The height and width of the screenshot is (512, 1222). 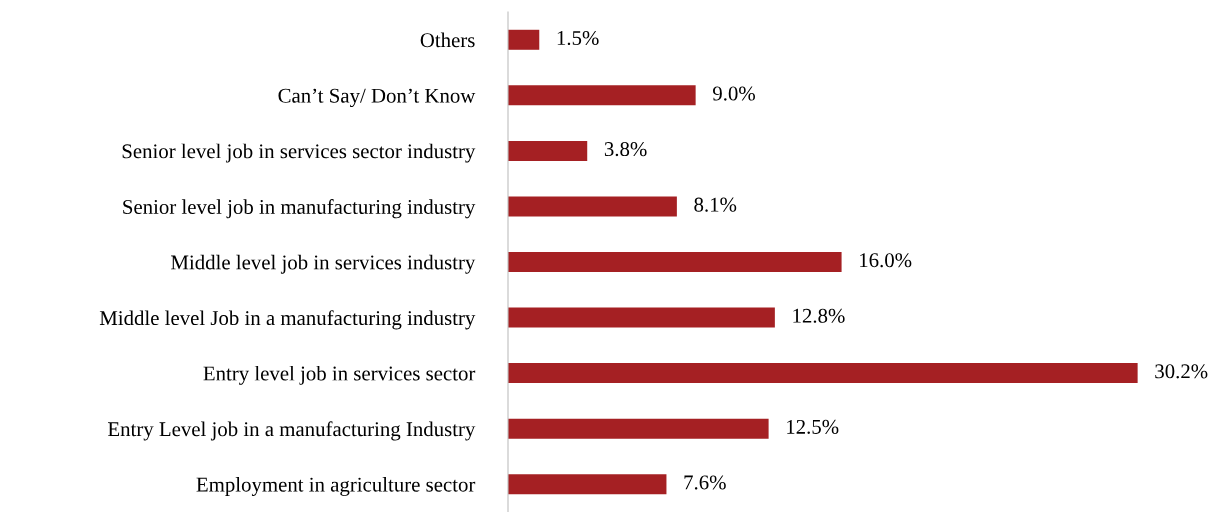 I want to click on data-label: 7.6%, so click(x=705, y=482).